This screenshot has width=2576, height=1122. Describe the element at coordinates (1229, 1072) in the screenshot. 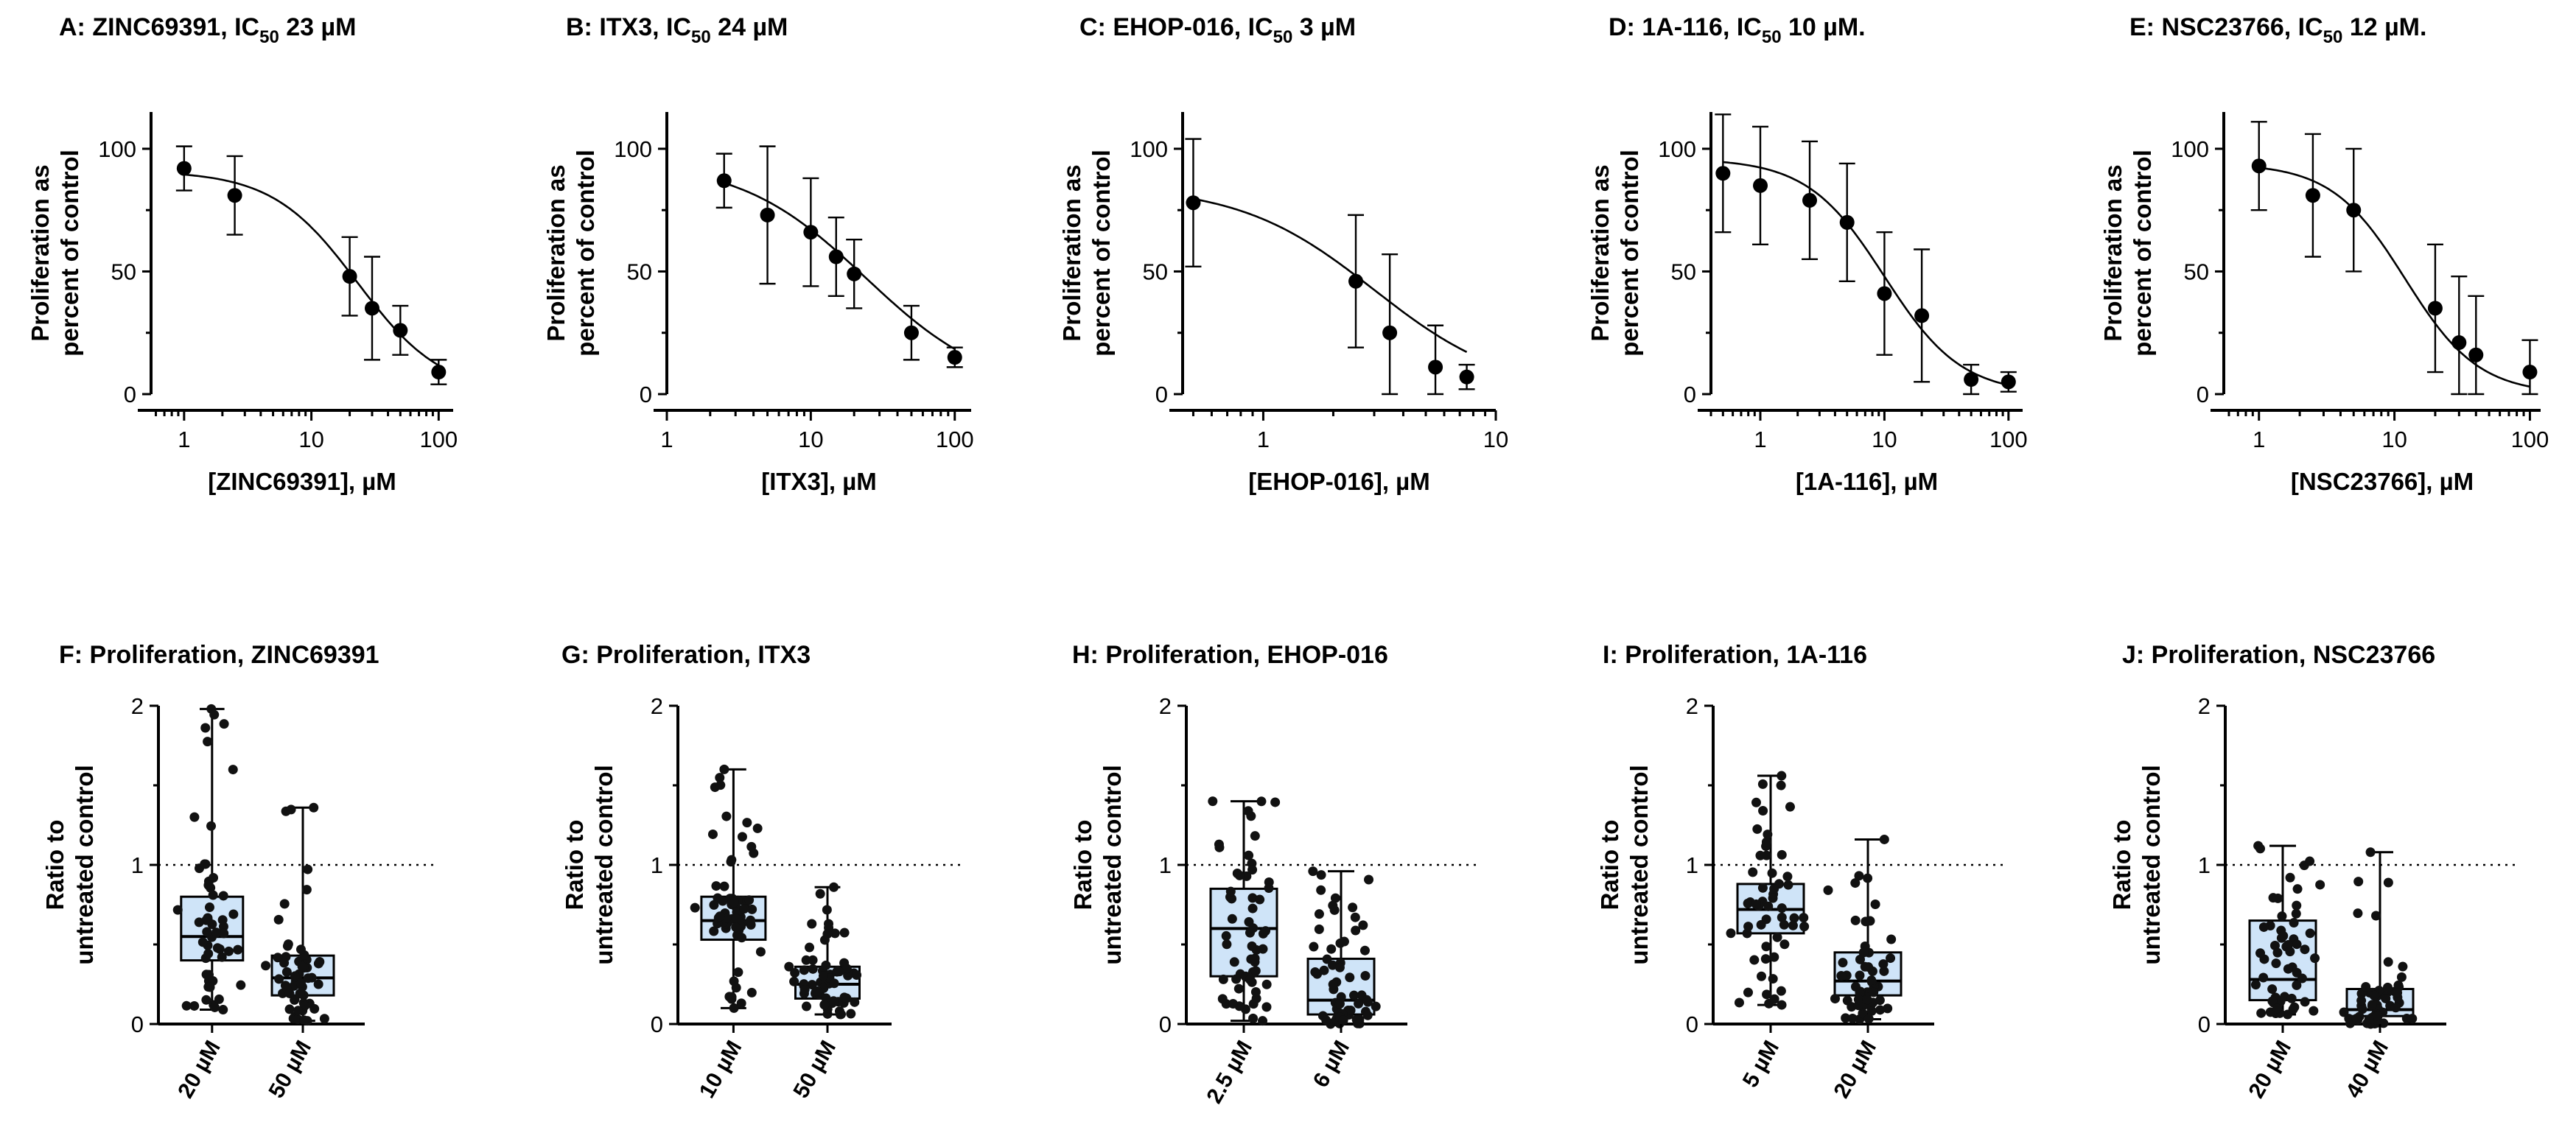

I see `category-label: 2.5 µM` at that location.